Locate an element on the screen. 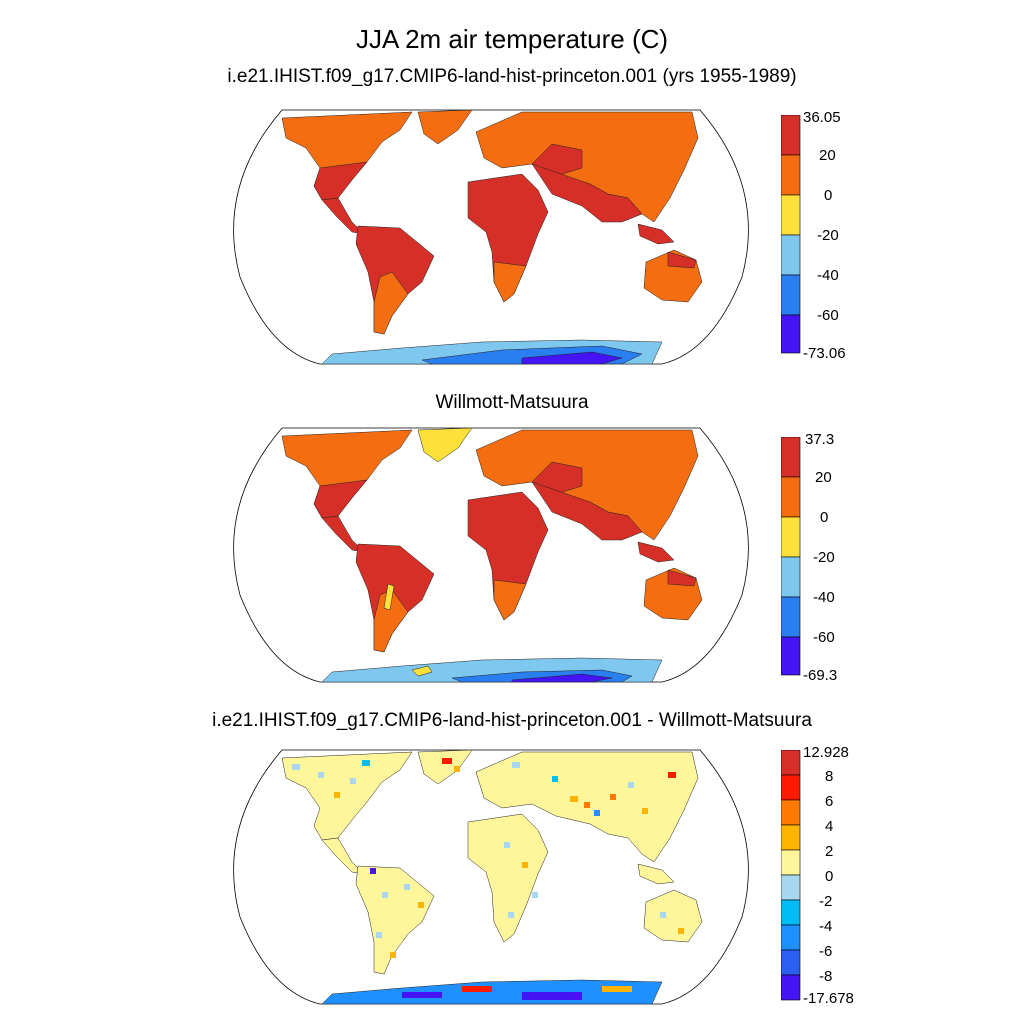 Image resolution: width=1024 pixels, height=1024 pixels. panel-3-colorbar: 12.928 8 6 4 2 0 -2 -4 -6 -8 -17.678 is located at coordinates (817, 875).